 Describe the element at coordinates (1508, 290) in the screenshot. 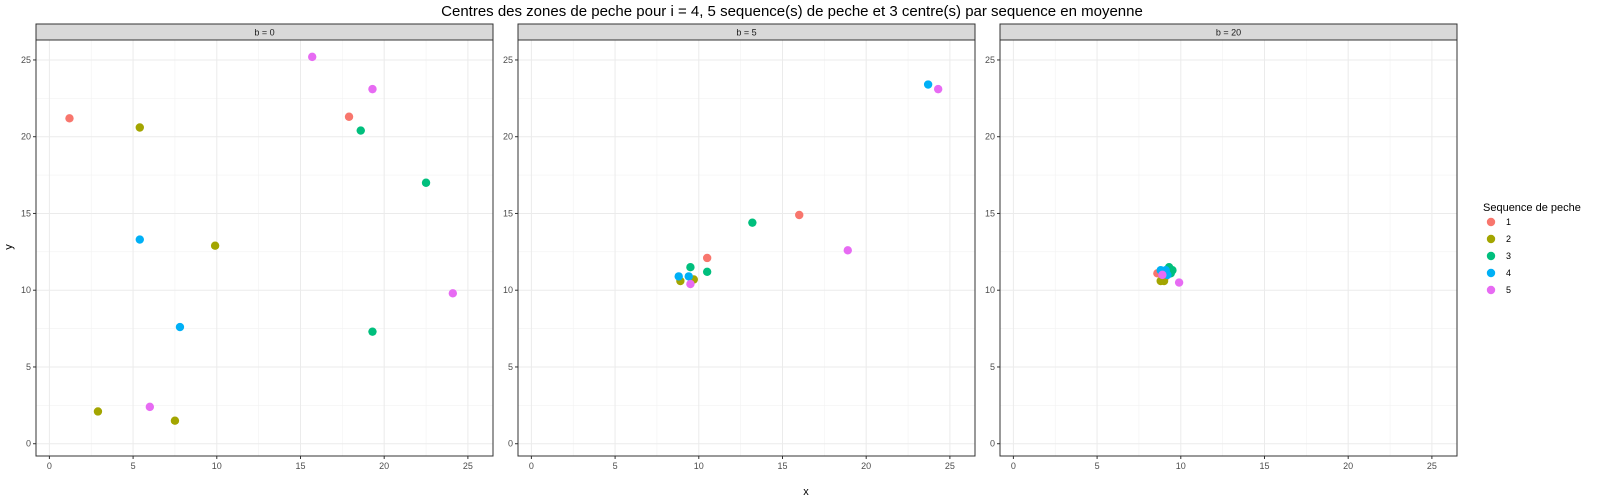

I see `legend-label-5: 5` at that location.